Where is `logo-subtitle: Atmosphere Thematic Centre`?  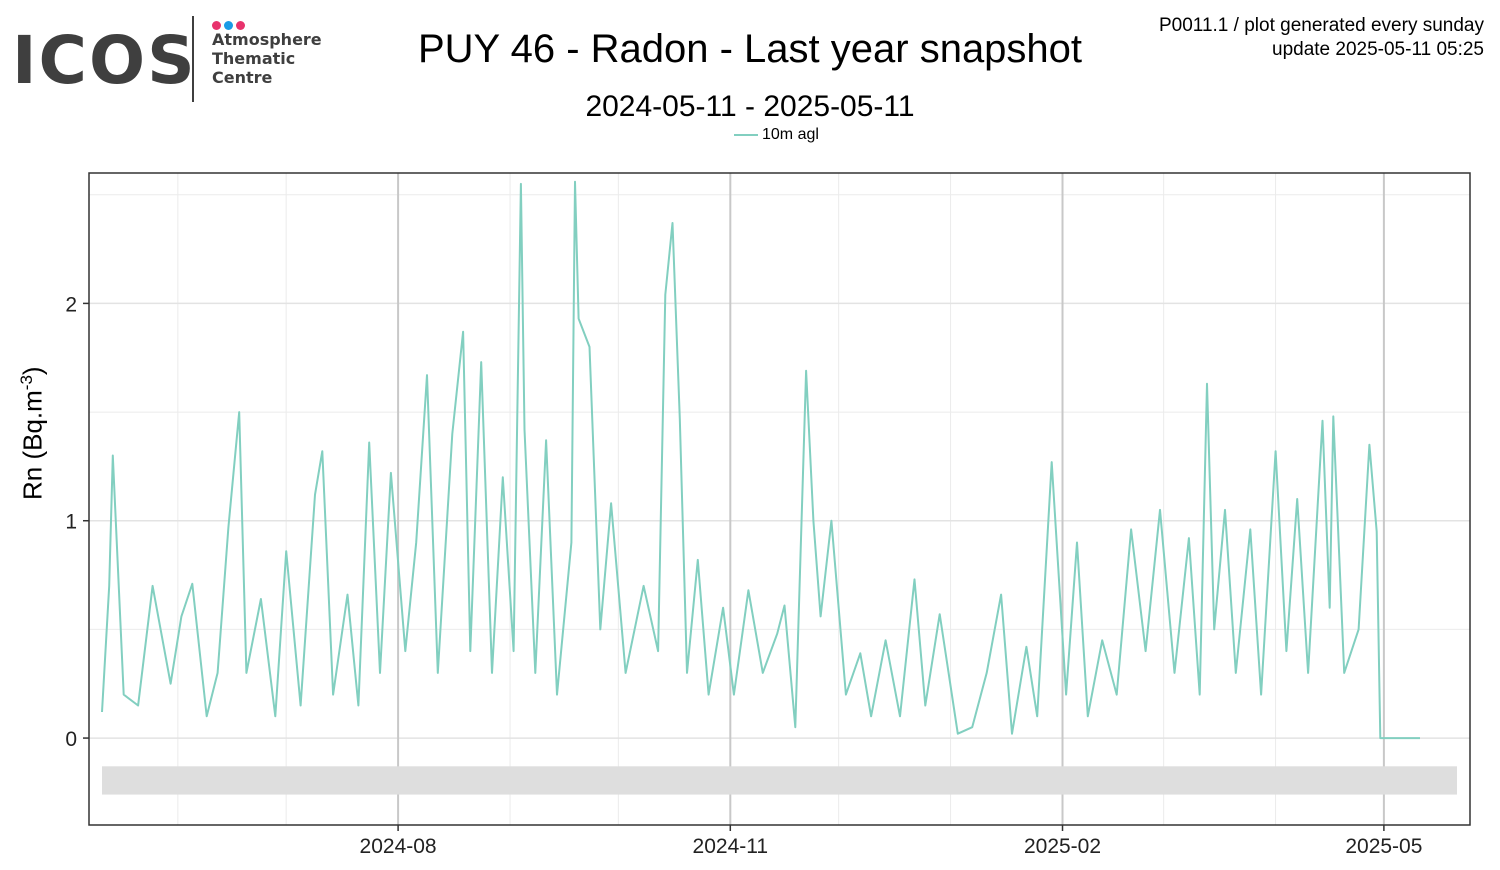 logo-subtitle: Atmosphere Thematic Centre is located at coordinates (267, 58).